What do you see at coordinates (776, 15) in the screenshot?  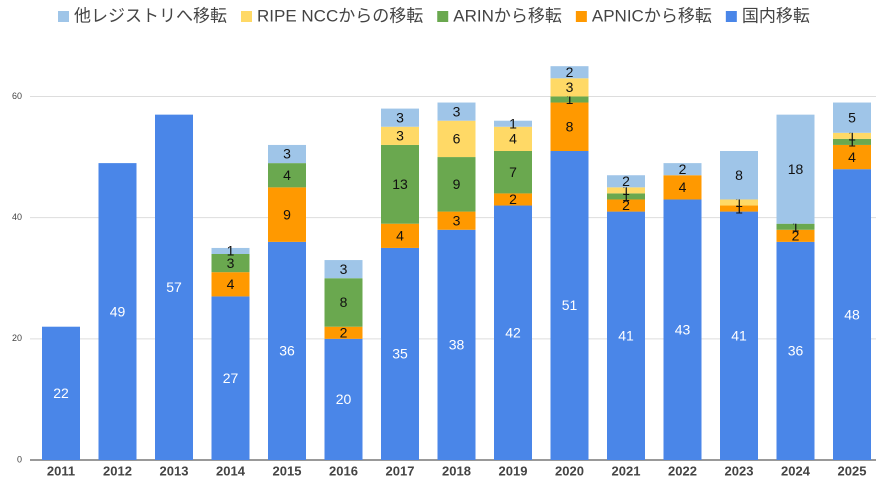 I see `legend-label: 国内移転` at bounding box center [776, 15].